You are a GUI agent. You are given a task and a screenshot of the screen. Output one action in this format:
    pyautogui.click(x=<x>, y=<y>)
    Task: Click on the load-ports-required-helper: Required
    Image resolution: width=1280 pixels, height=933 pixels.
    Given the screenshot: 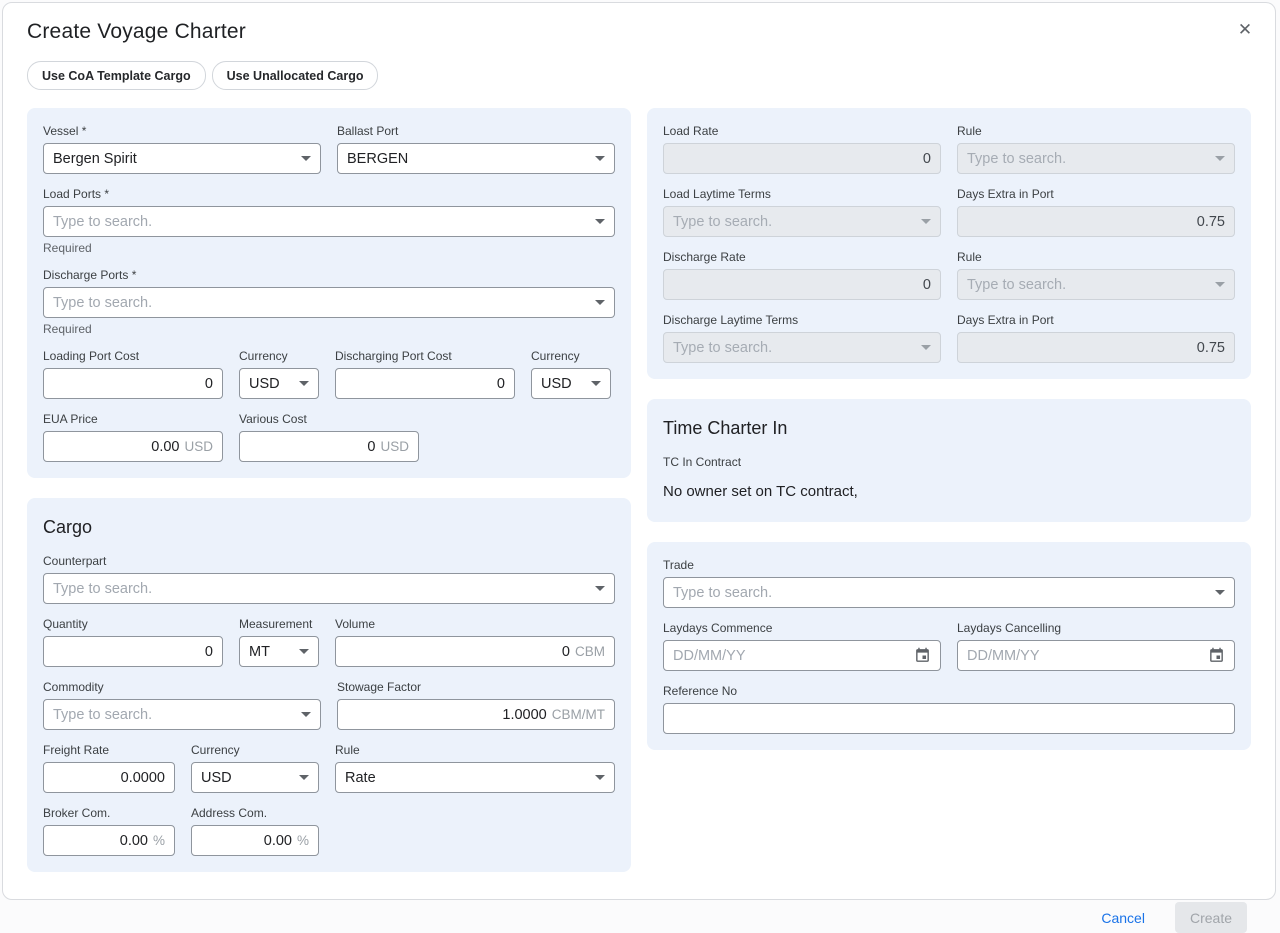 What is the action you would take?
    pyautogui.click(x=67, y=248)
    